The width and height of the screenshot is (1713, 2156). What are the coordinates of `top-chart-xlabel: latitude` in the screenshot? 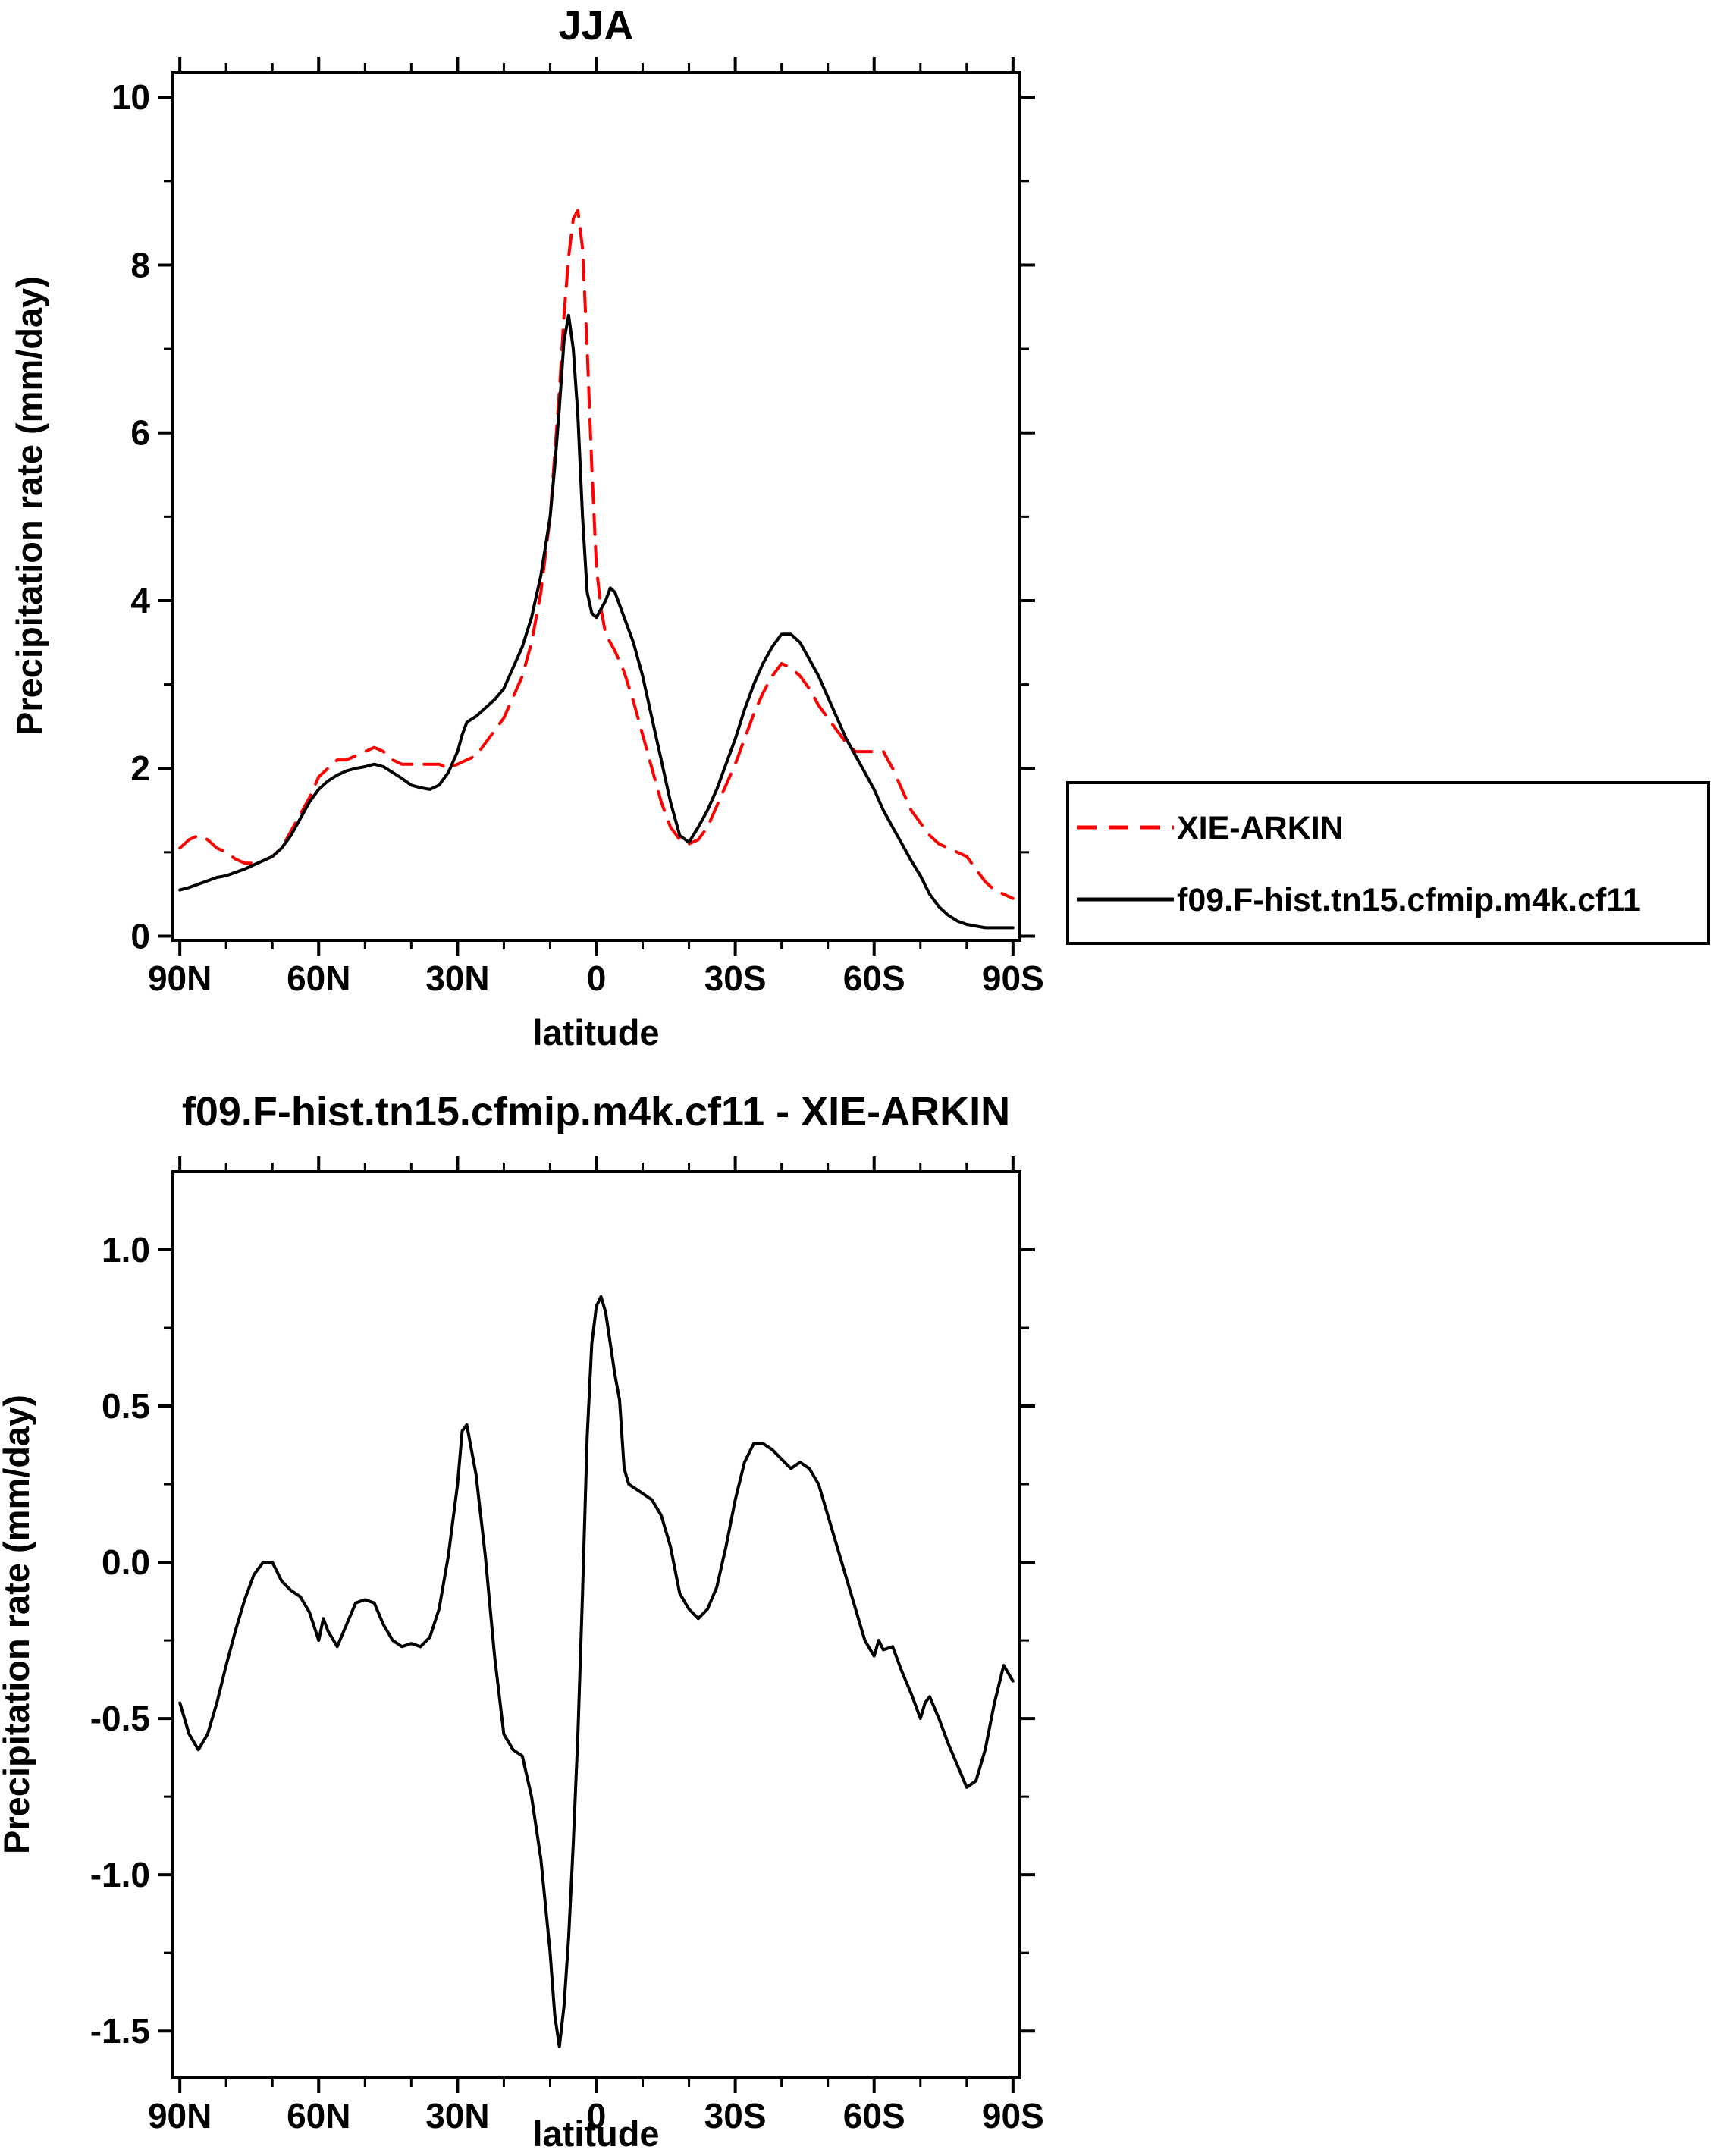 It's located at (595, 1032).